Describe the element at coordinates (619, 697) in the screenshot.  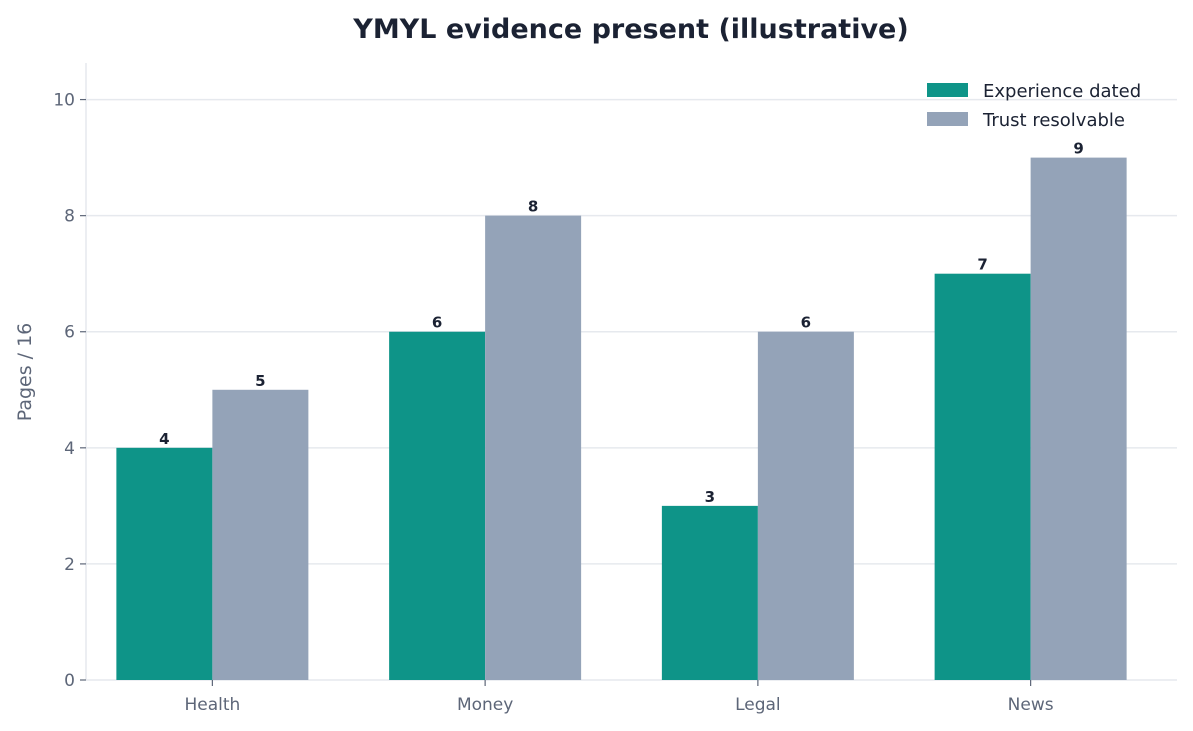
I see `x-ticks: Health Money Legal News` at that location.